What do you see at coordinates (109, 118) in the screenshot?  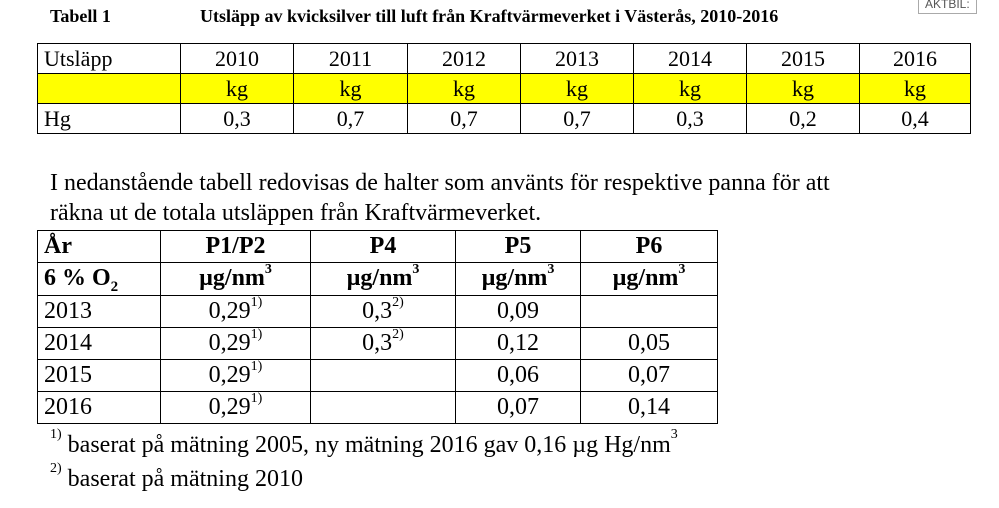 I see `cell: Hg` at bounding box center [109, 118].